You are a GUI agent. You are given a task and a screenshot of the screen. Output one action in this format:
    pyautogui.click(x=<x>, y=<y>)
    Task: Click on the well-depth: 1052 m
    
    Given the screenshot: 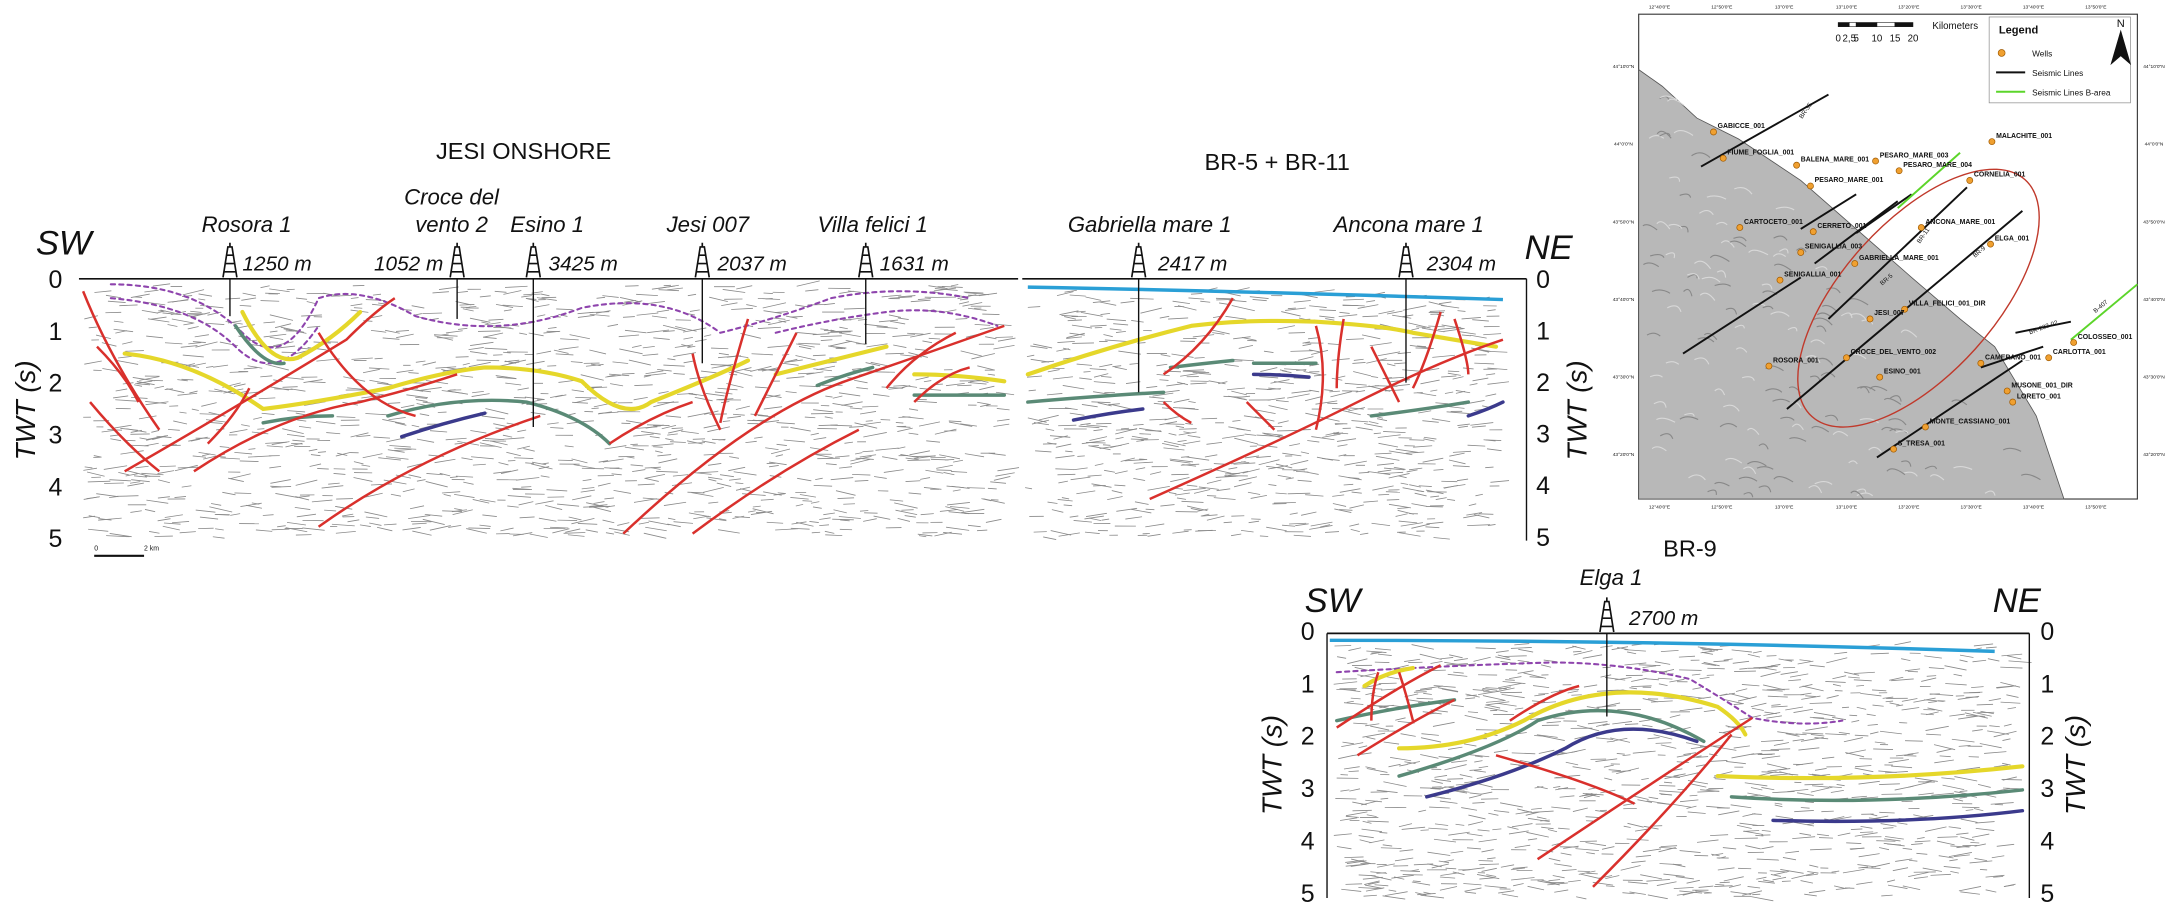 What is the action you would take?
    pyautogui.click(x=408, y=263)
    